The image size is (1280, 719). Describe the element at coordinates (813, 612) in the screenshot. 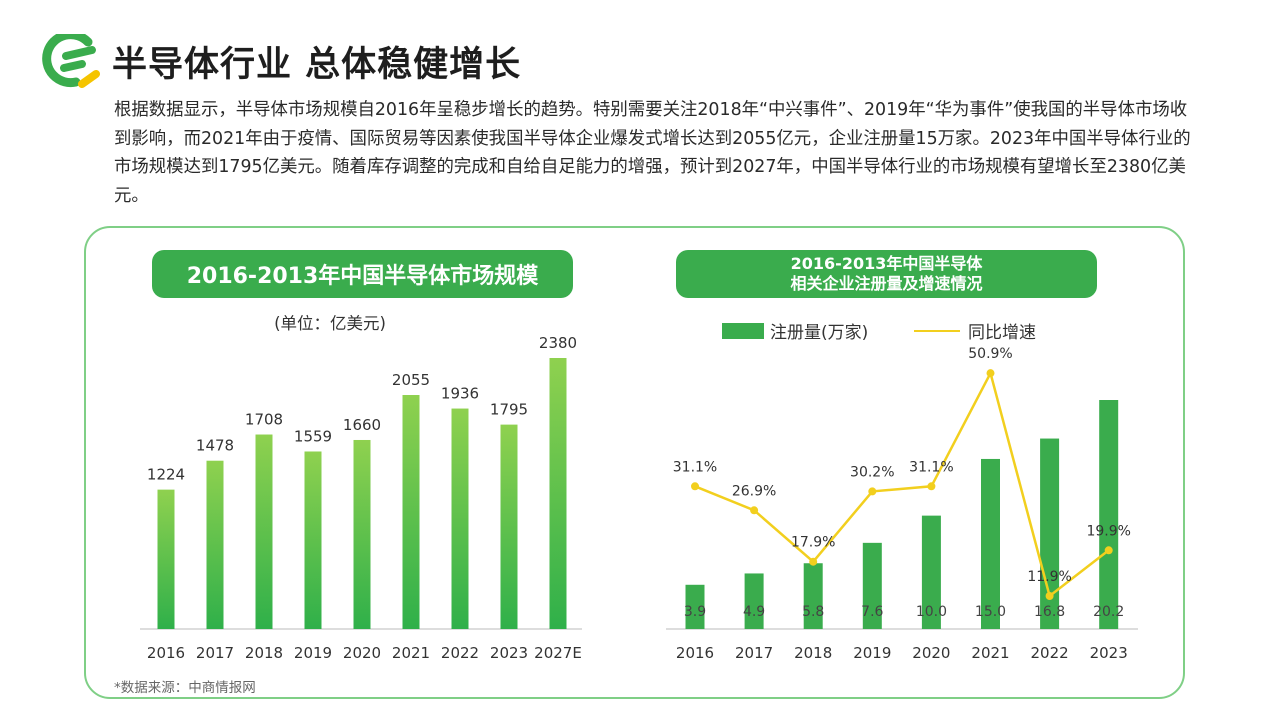

I see `chart2-bar-label-2018: 5.8` at that location.